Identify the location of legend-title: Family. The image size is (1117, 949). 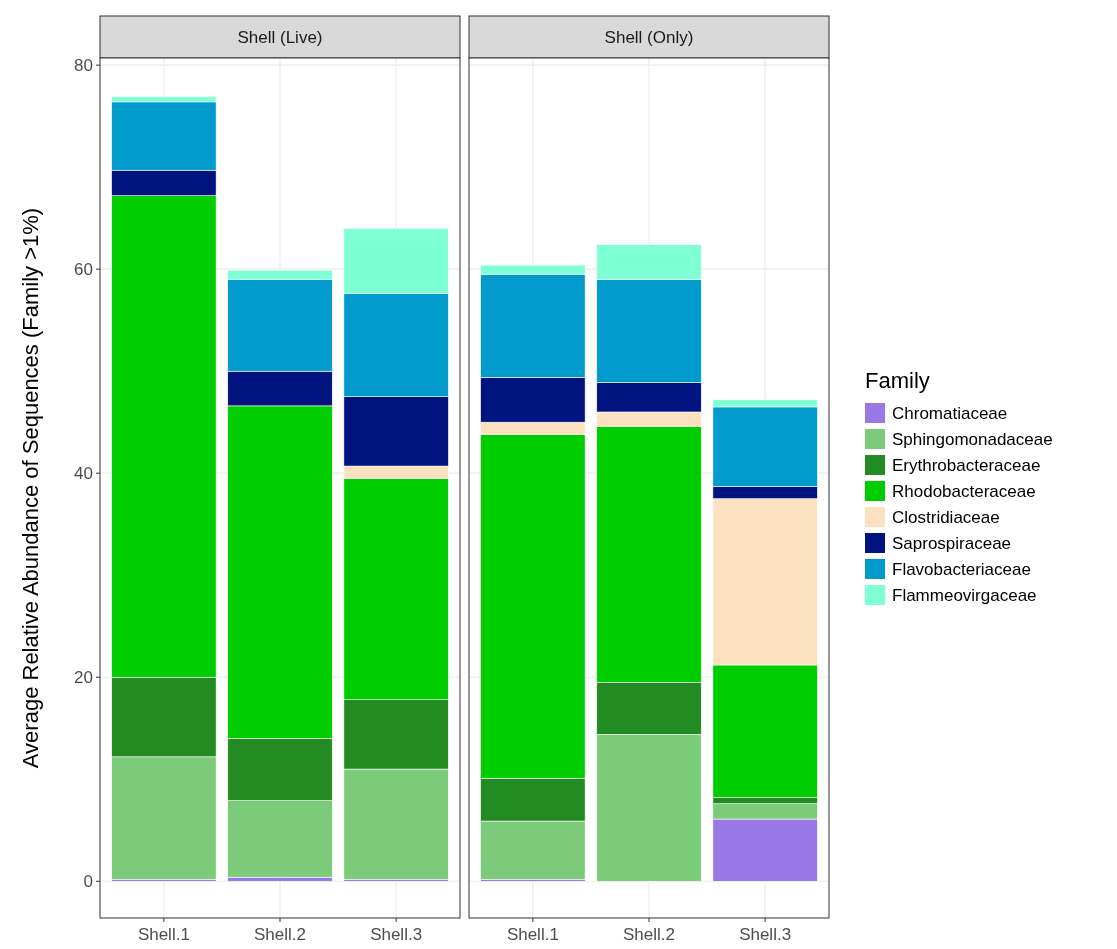
(897, 380).